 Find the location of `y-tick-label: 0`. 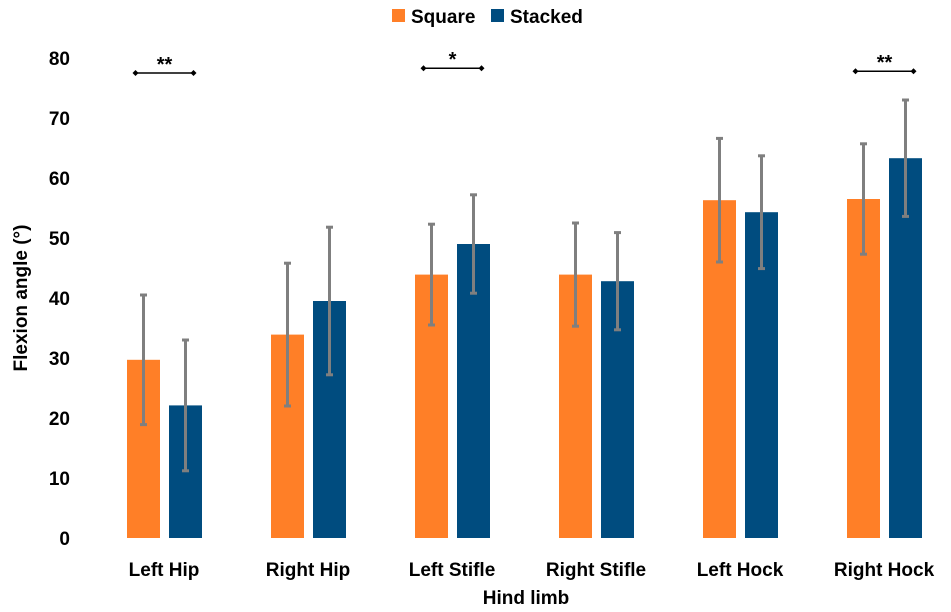

y-tick-label: 0 is located at coordinates (64, 539).